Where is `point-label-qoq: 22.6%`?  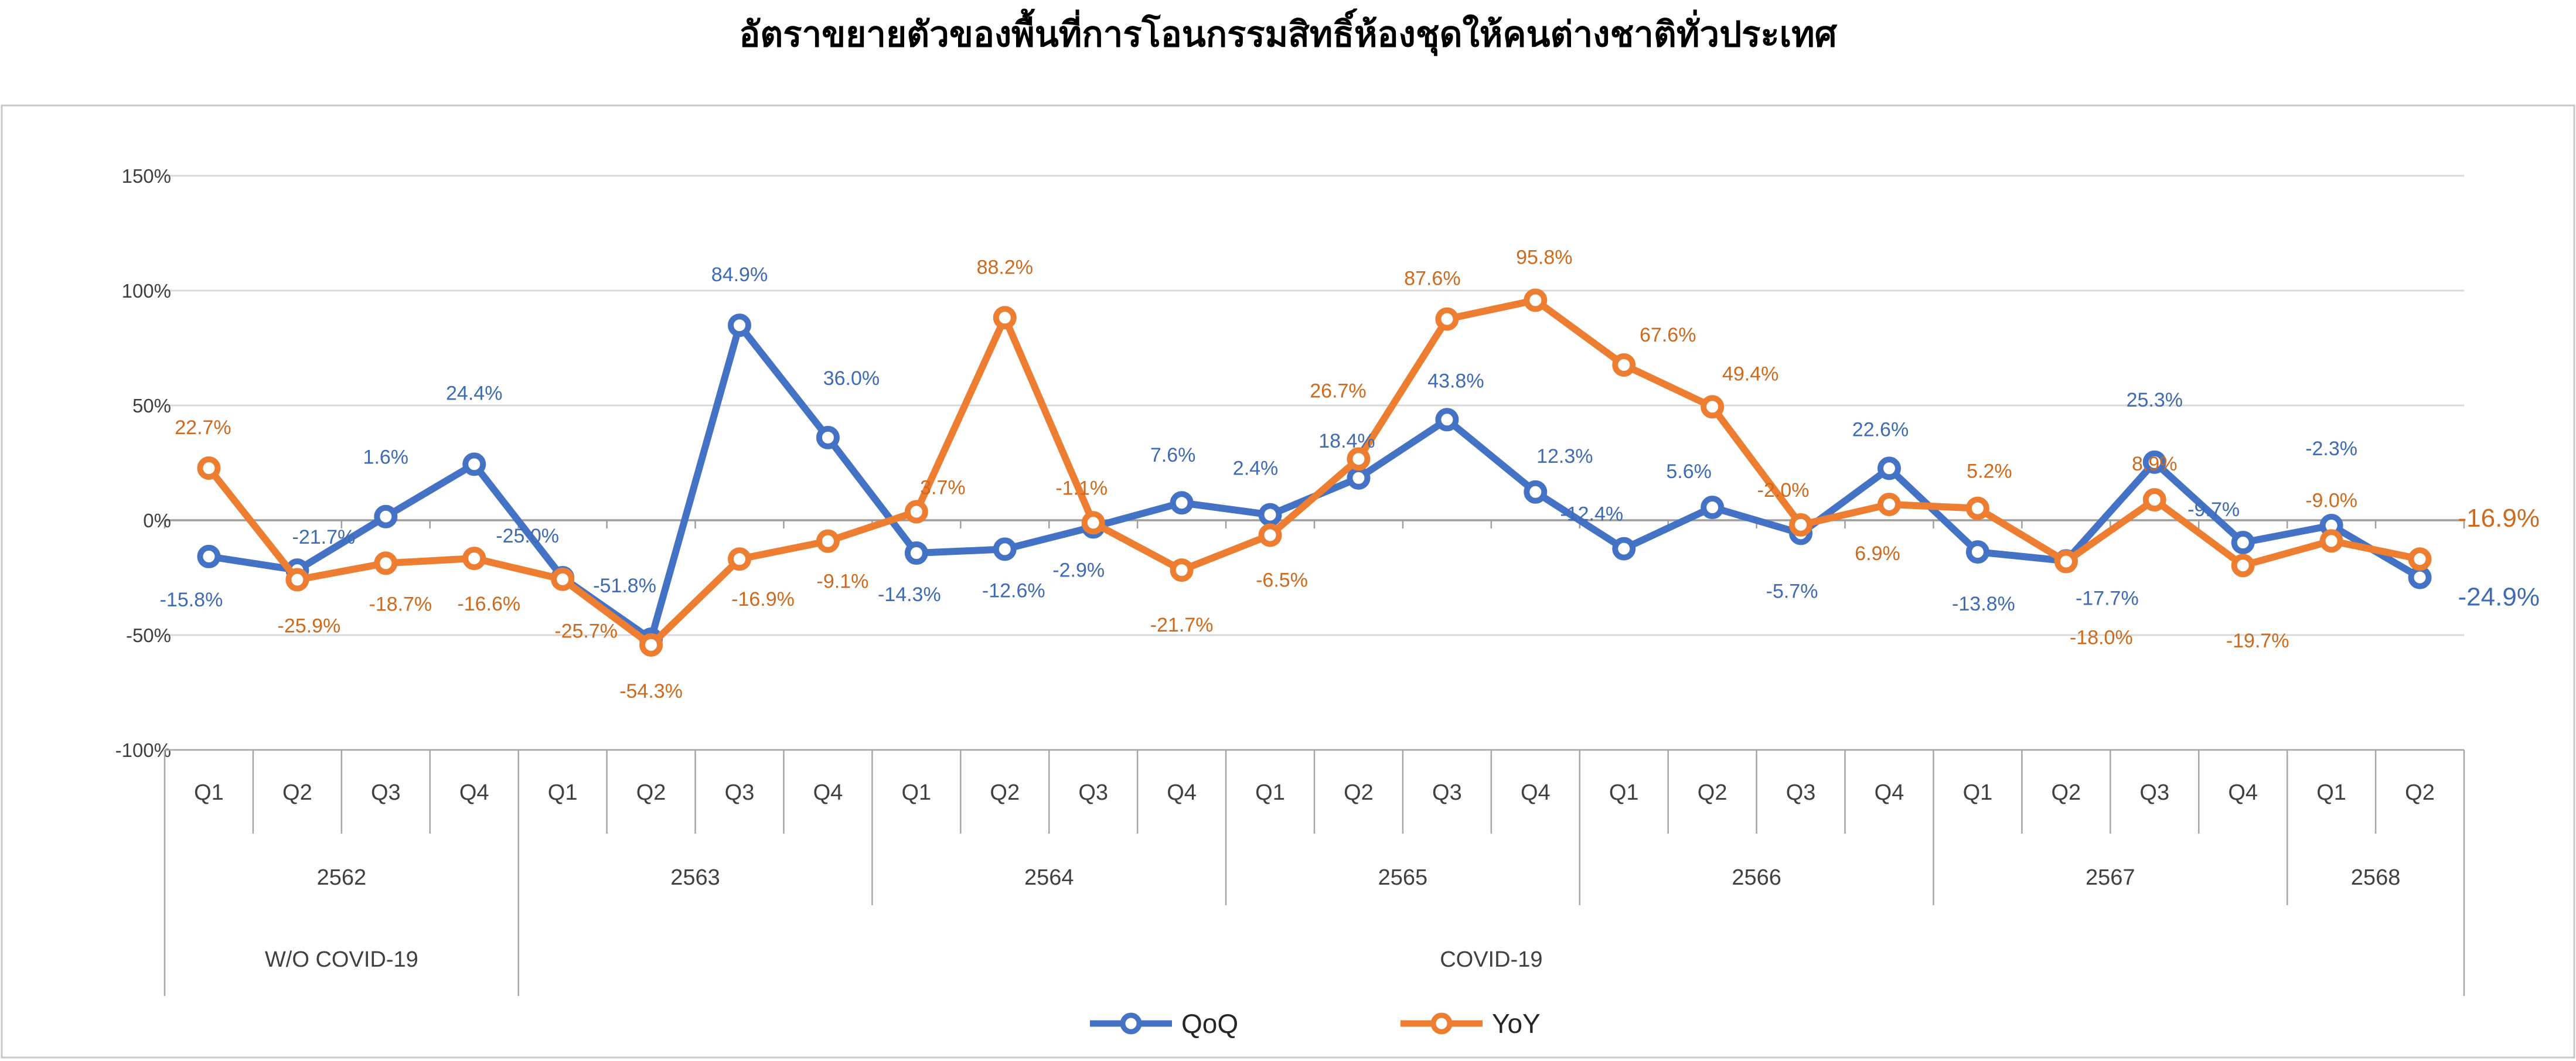
point-label-qoq: 22.6% is located at coordinates (1880, 430).